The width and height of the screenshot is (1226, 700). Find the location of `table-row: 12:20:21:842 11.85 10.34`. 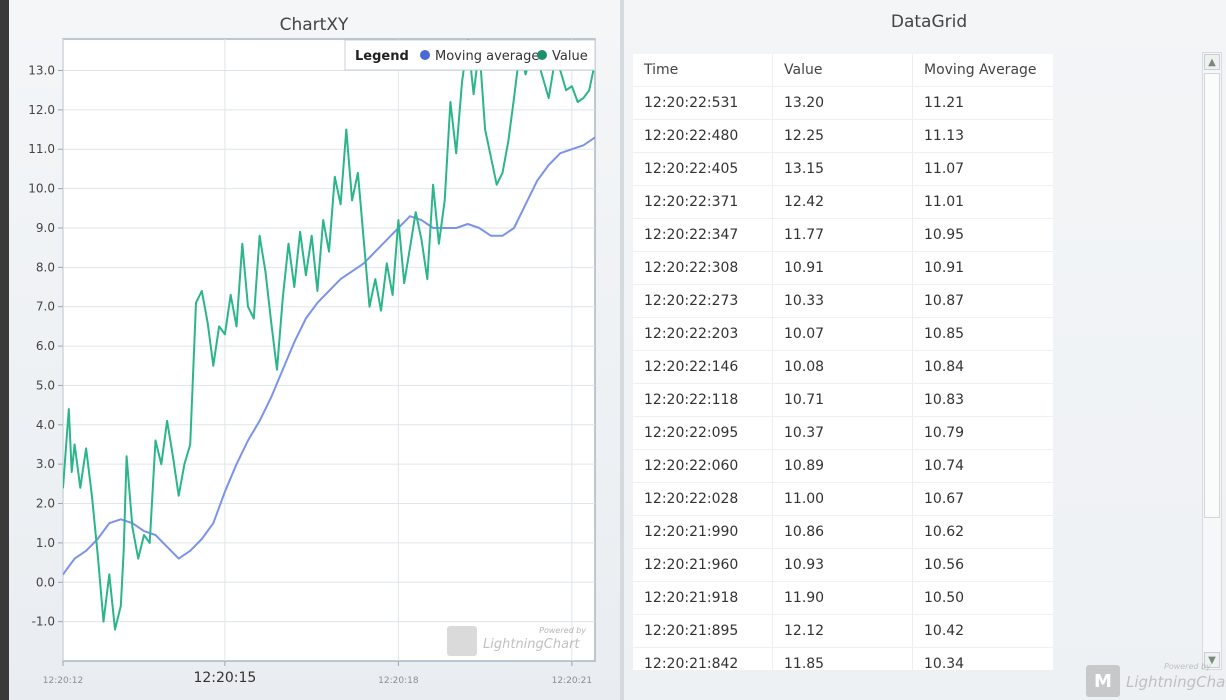

table-row: 12:20:21:842 11.85 10.34 is located at coordinates (843, 659).